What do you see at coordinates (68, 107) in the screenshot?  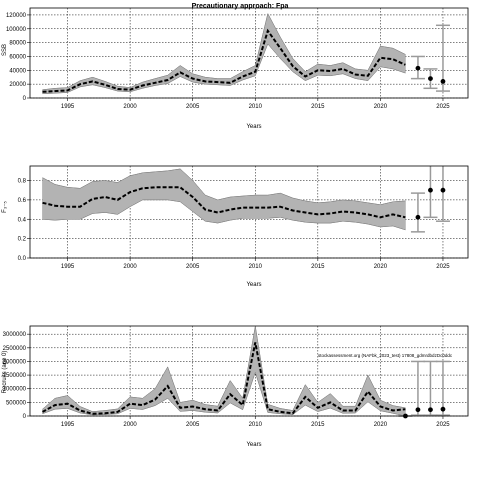 I see `ssb-x-tick-label: 1995` at bounding box center [68, 107].